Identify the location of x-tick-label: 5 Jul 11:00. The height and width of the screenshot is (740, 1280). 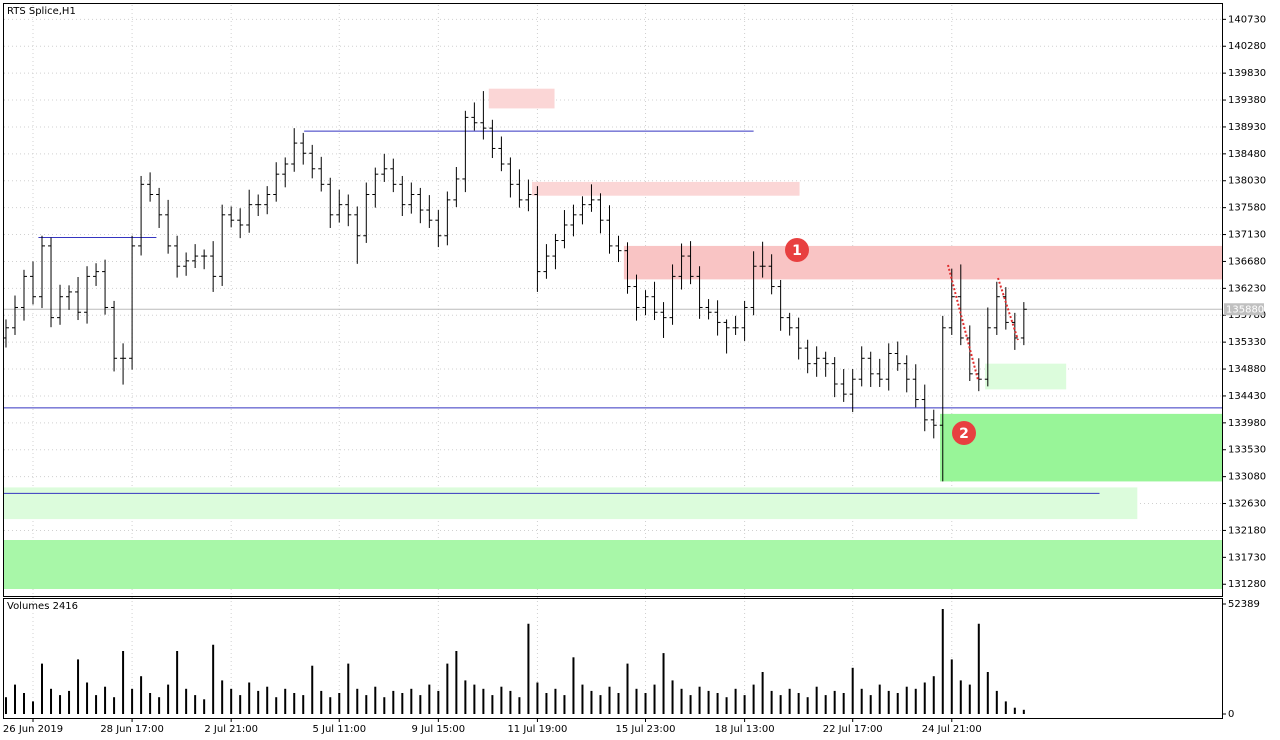
(339, 729).